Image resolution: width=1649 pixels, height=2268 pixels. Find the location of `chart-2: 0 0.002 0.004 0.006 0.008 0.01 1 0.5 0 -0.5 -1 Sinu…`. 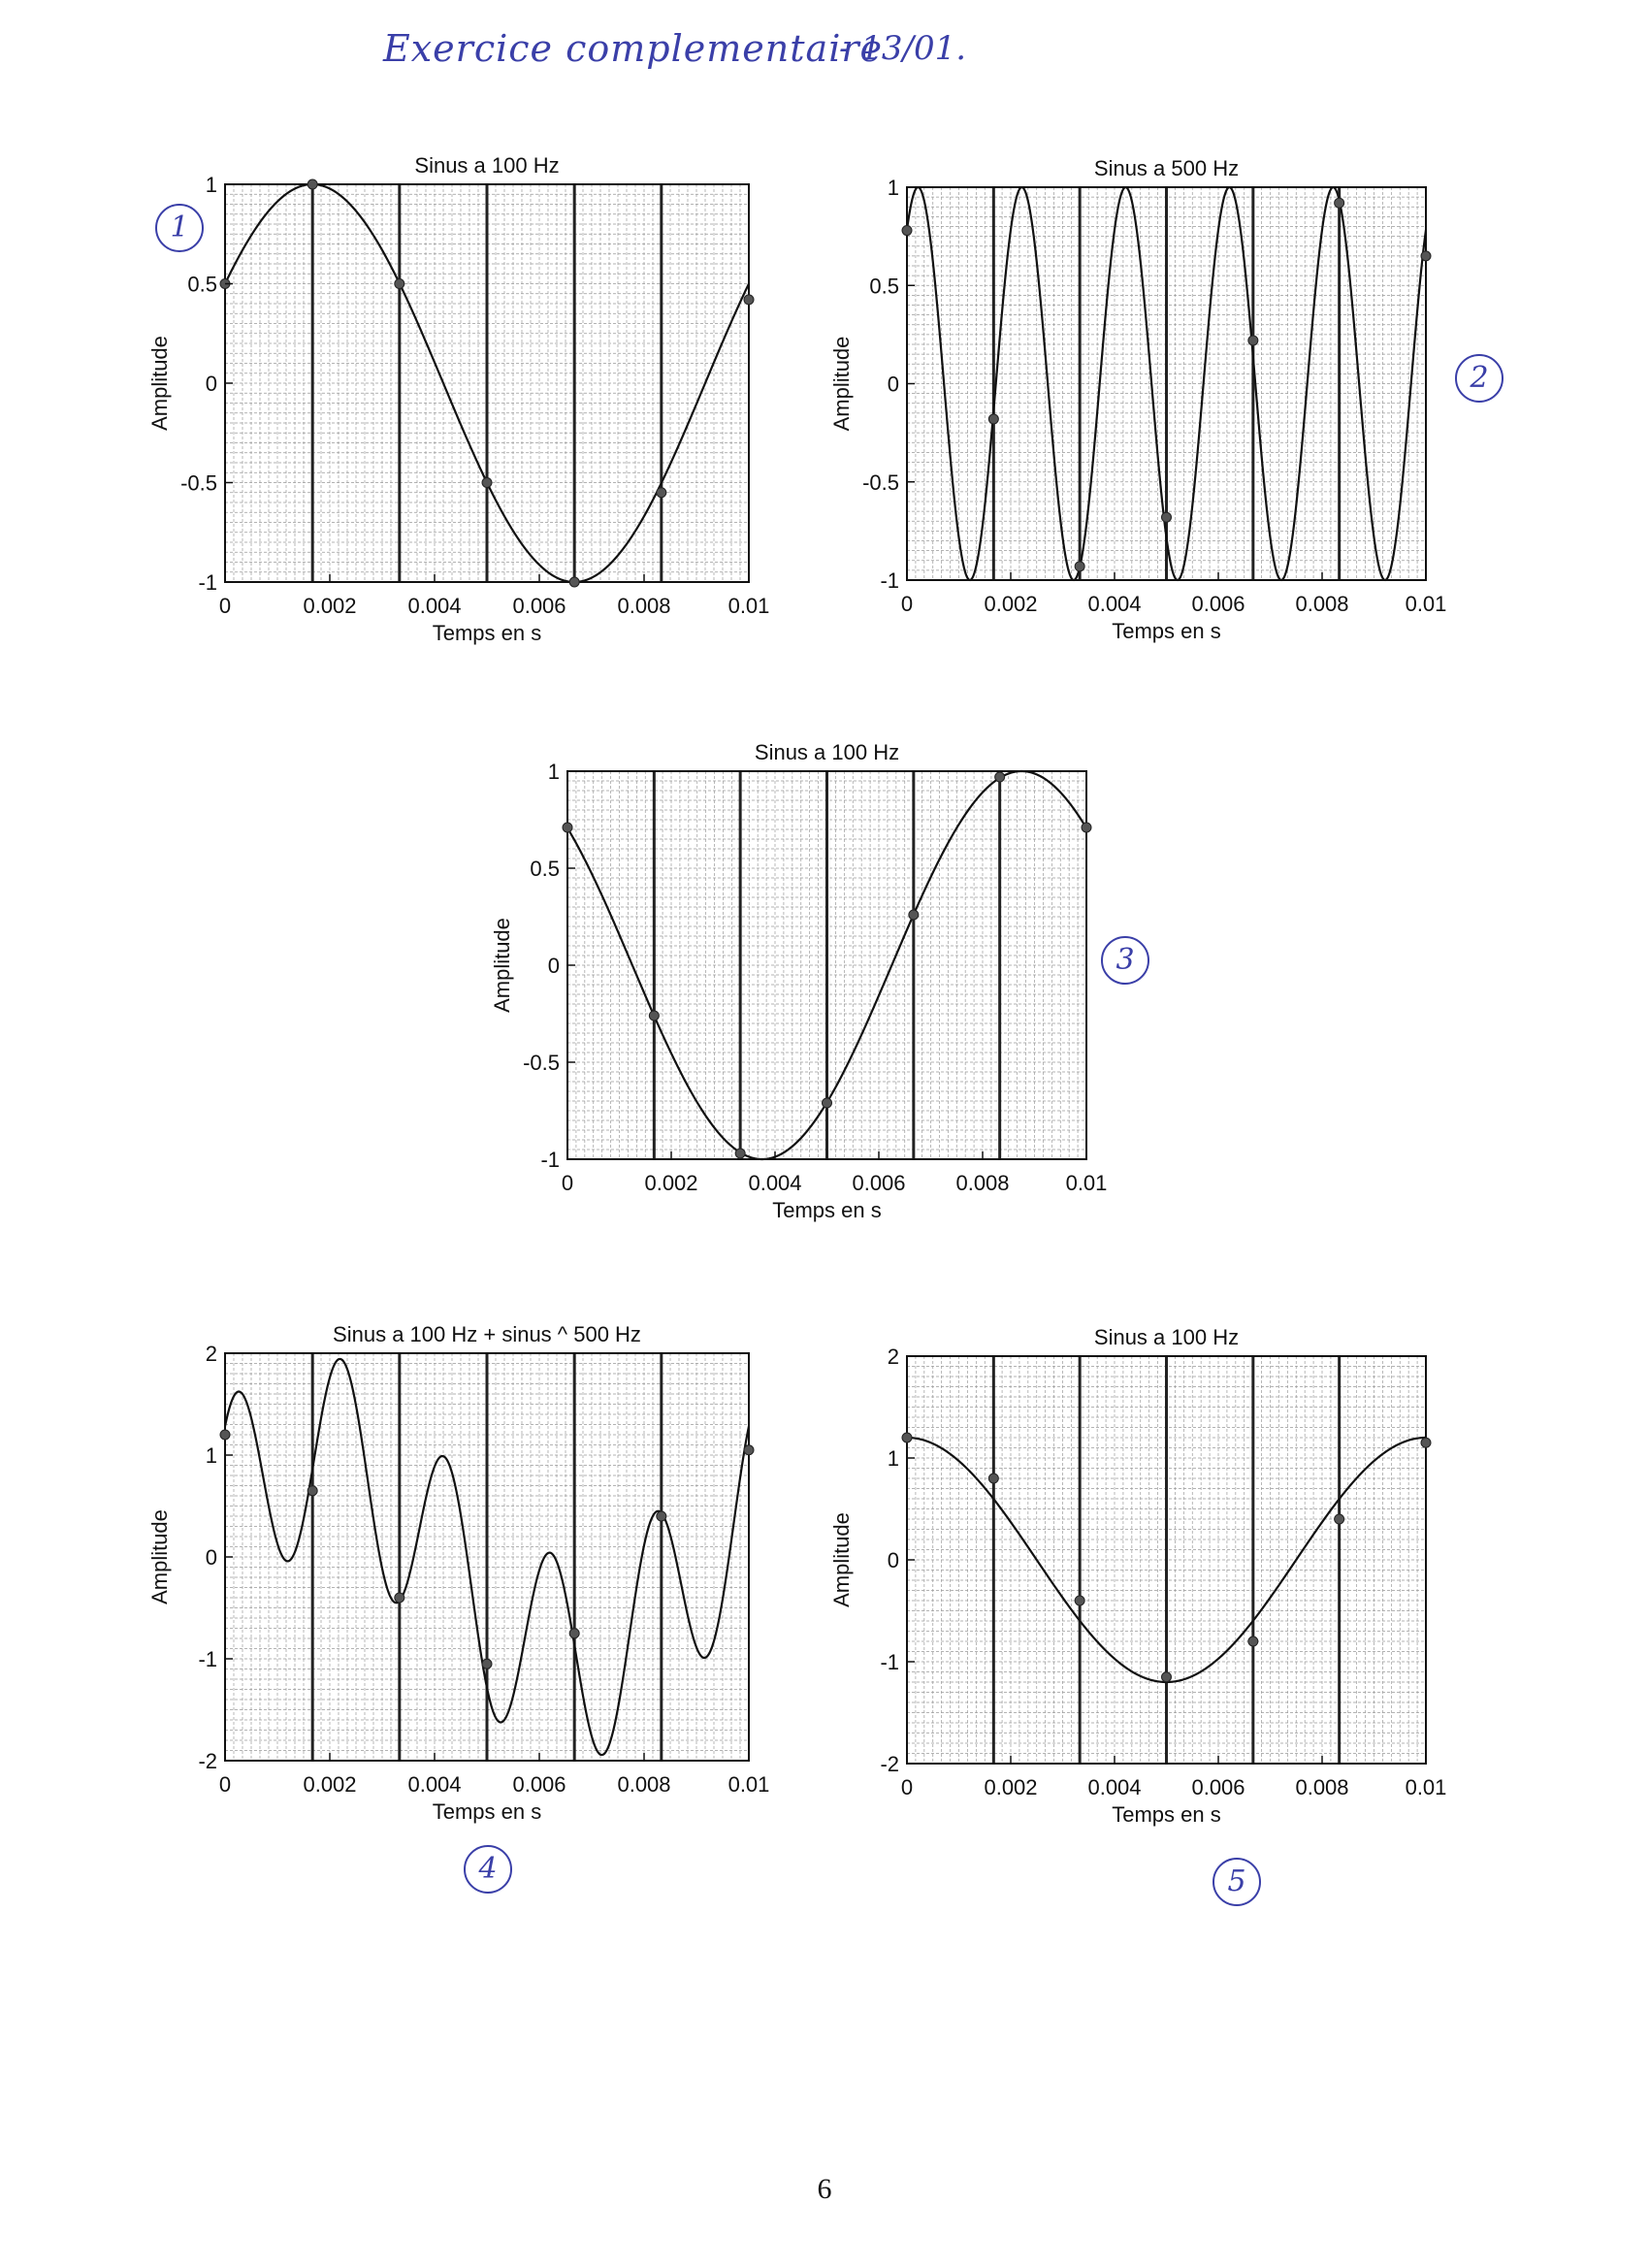

chart-2: 0 0.002 0.004 0.006 0.008 0.01 1 0.5 0 -0.5 -1 Sinu… is located at coordinates (1137, 399).